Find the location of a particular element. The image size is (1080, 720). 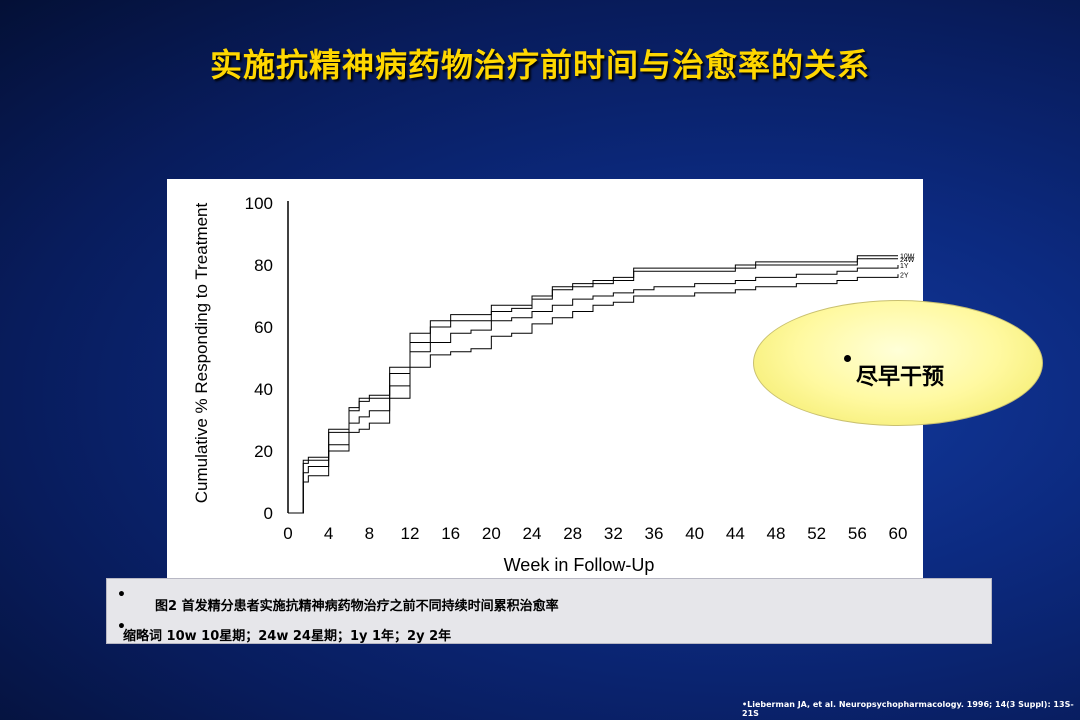

y-tick-label: 20 is located at coordinates (263, 451).